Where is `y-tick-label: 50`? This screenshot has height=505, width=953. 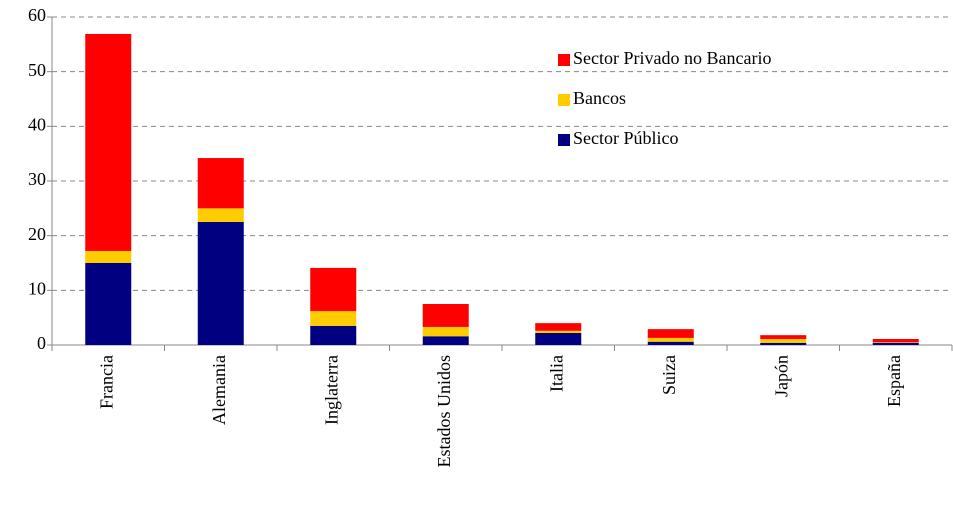
y-tick-label: 50 is located at coordinates (37, 70).